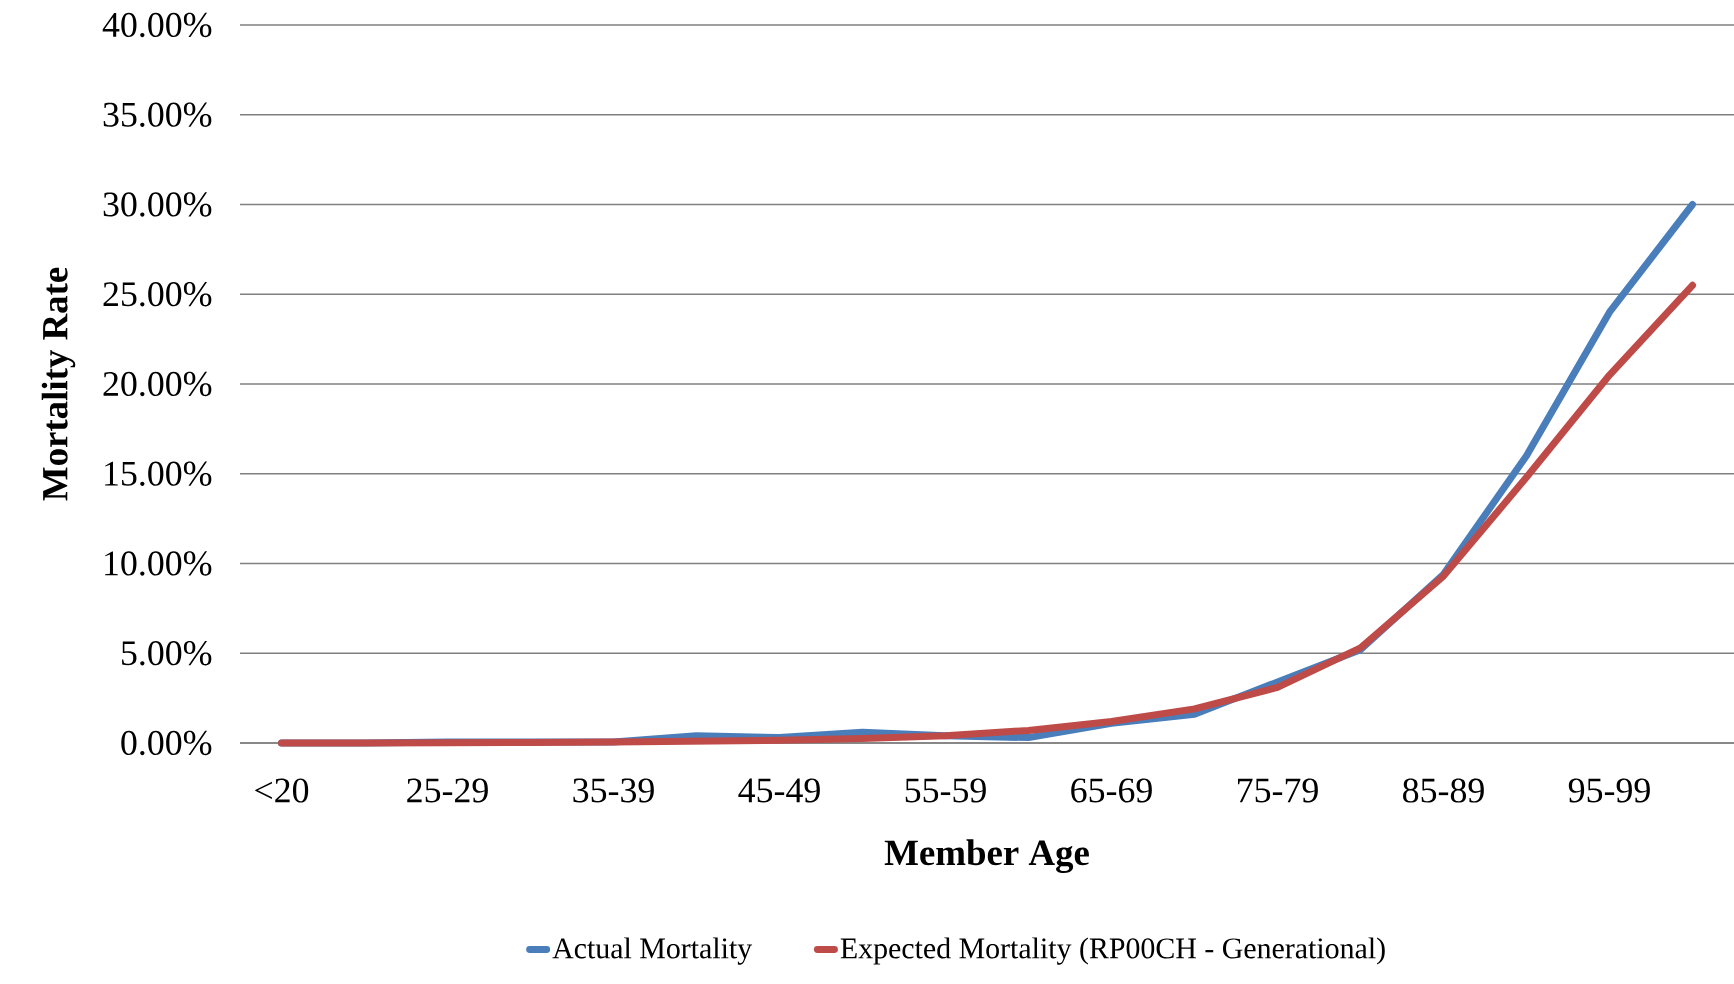 This screenshot has height=984, width=1734. I want to click on x-tick-label: 45-49, so click(779, 790).